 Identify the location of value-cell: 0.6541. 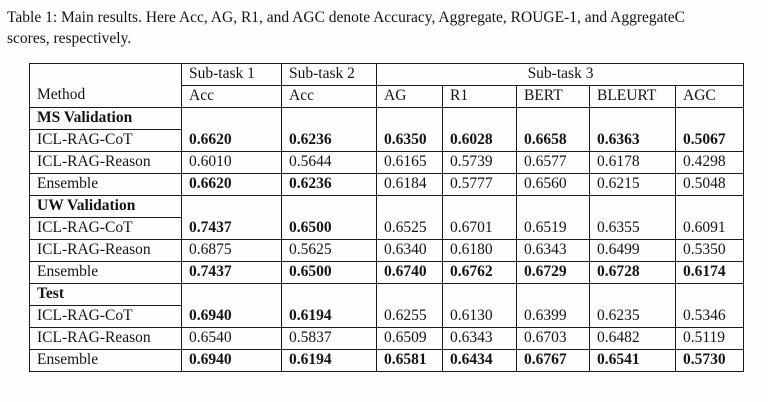
(632, 360).